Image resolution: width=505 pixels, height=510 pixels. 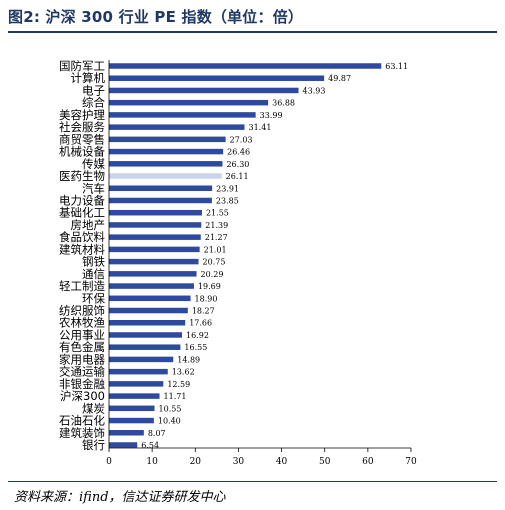 What do you see at coordinates (206, 298) in the screenshot?
I see `data-label: 18.90` at bounding box center [206, 298].